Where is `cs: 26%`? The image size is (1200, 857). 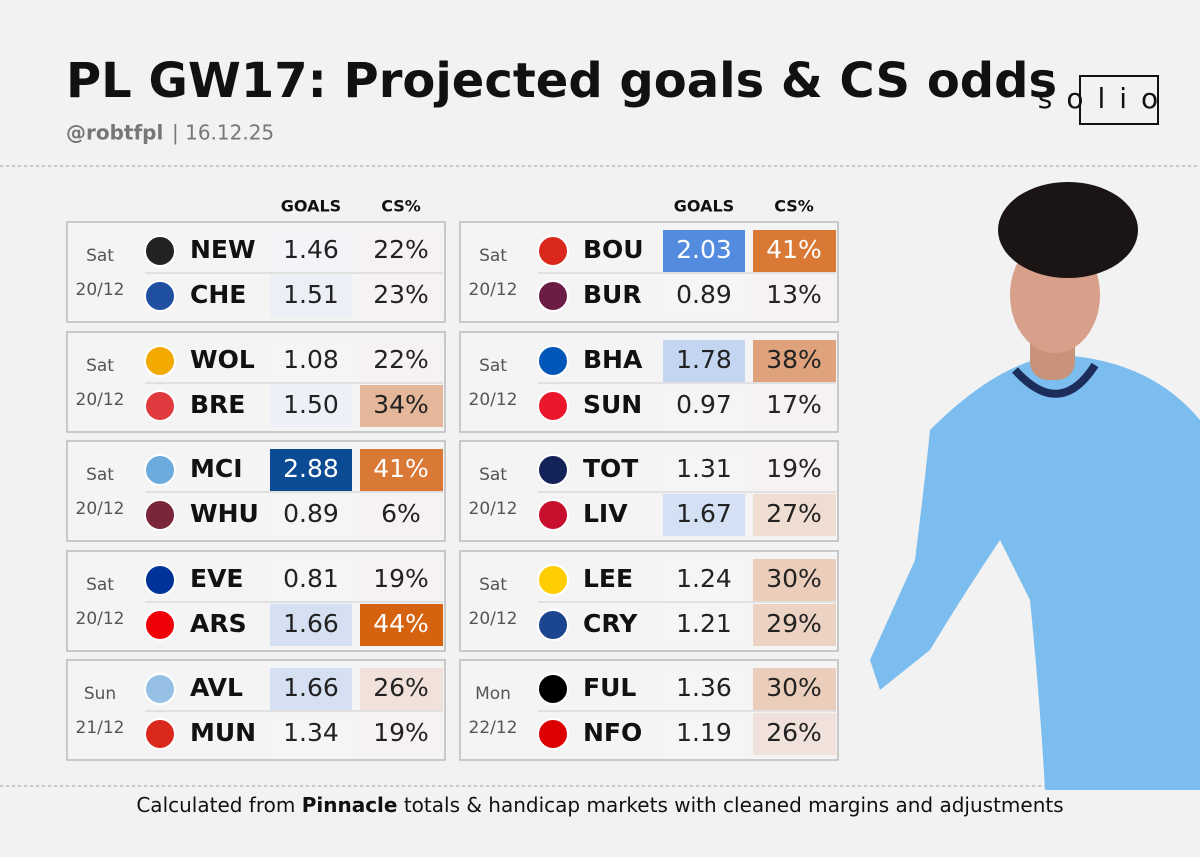 cs: 26% is located at coordinates (401, 687).